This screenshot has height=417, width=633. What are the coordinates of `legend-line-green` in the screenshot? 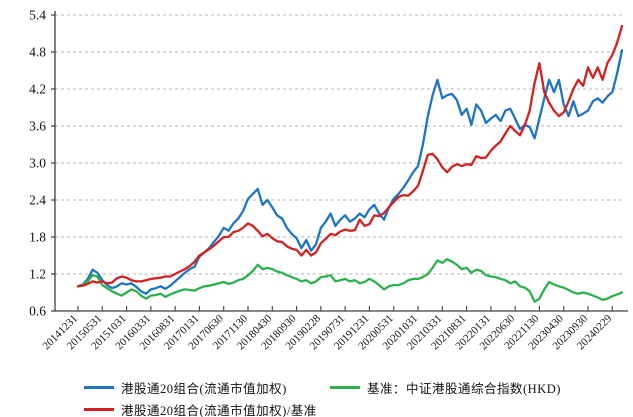 It's located at (345, 387).